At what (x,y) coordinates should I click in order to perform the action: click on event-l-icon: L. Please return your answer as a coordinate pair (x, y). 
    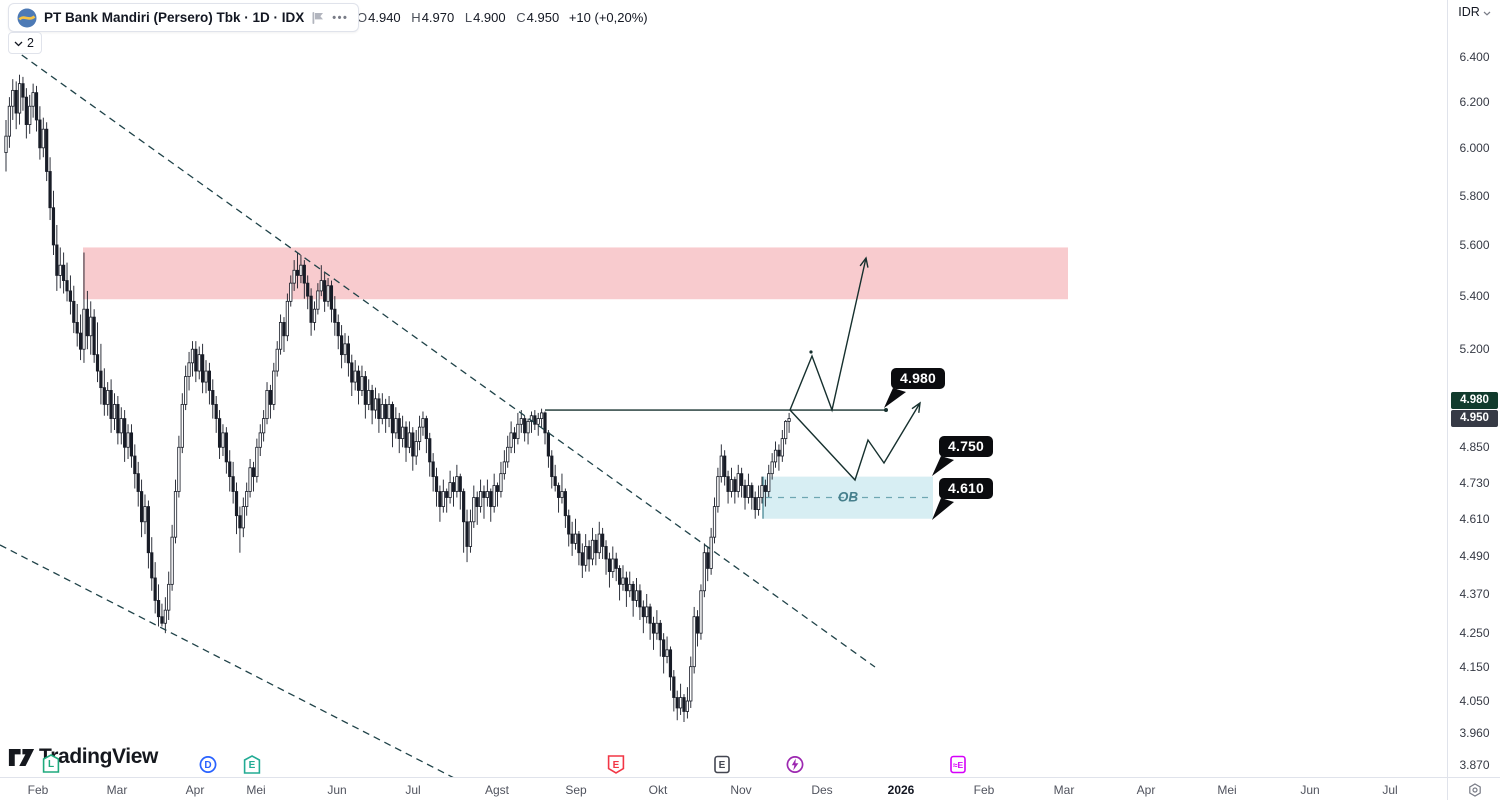
    Looking at the image, I should click on (51, 766).